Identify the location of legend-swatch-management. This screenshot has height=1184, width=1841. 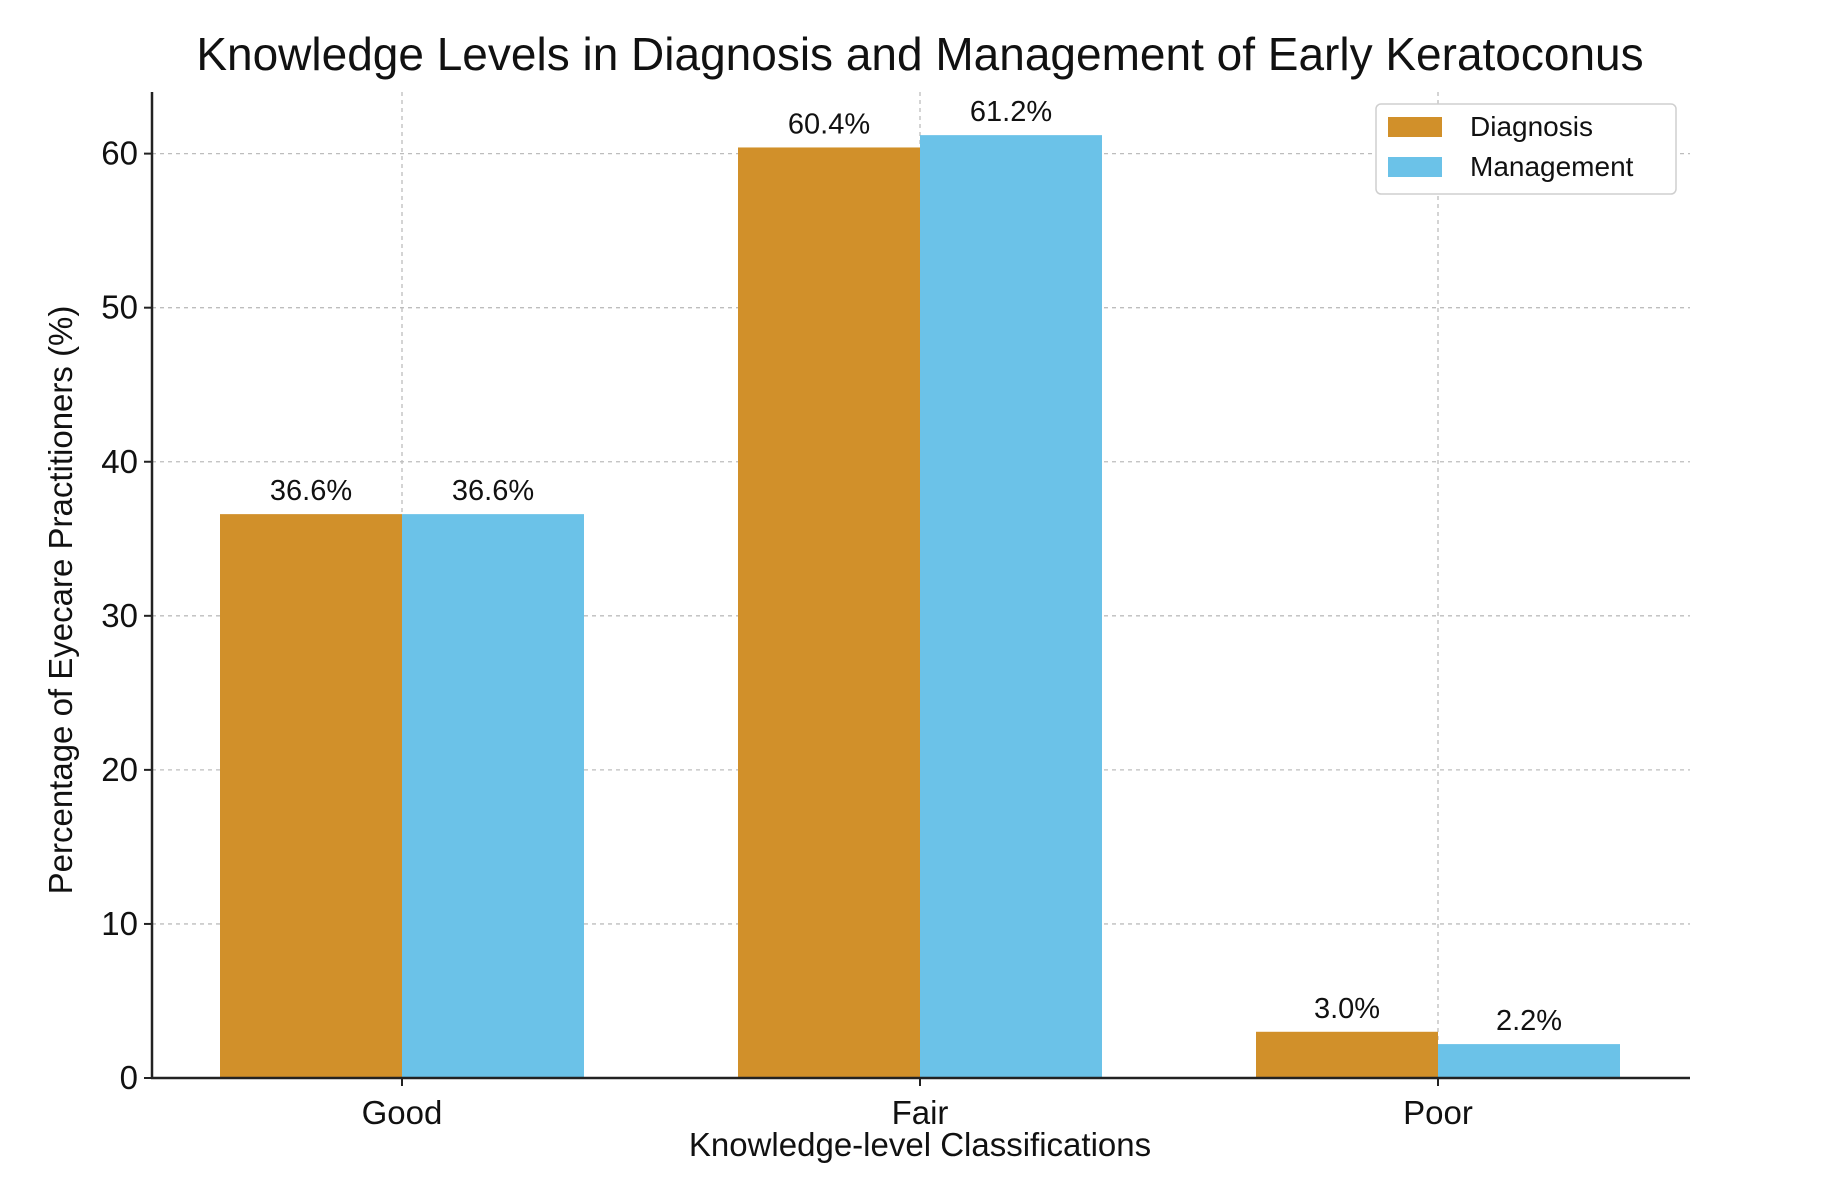
(1415, 167).